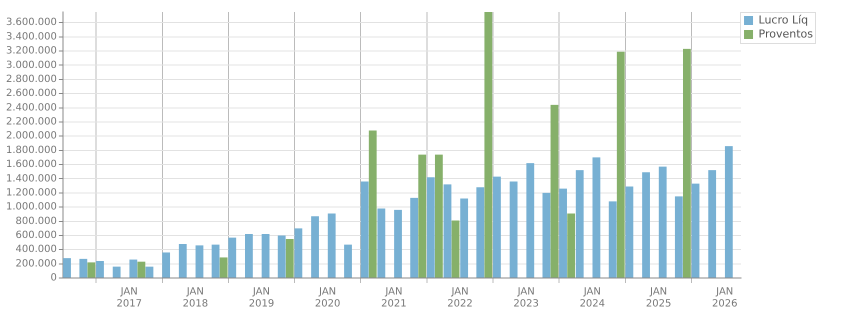 Image resolution: width=851 pixels, height=313 pixels. I want to click on y-tick-label: 2.400.000, so click(31, 108).